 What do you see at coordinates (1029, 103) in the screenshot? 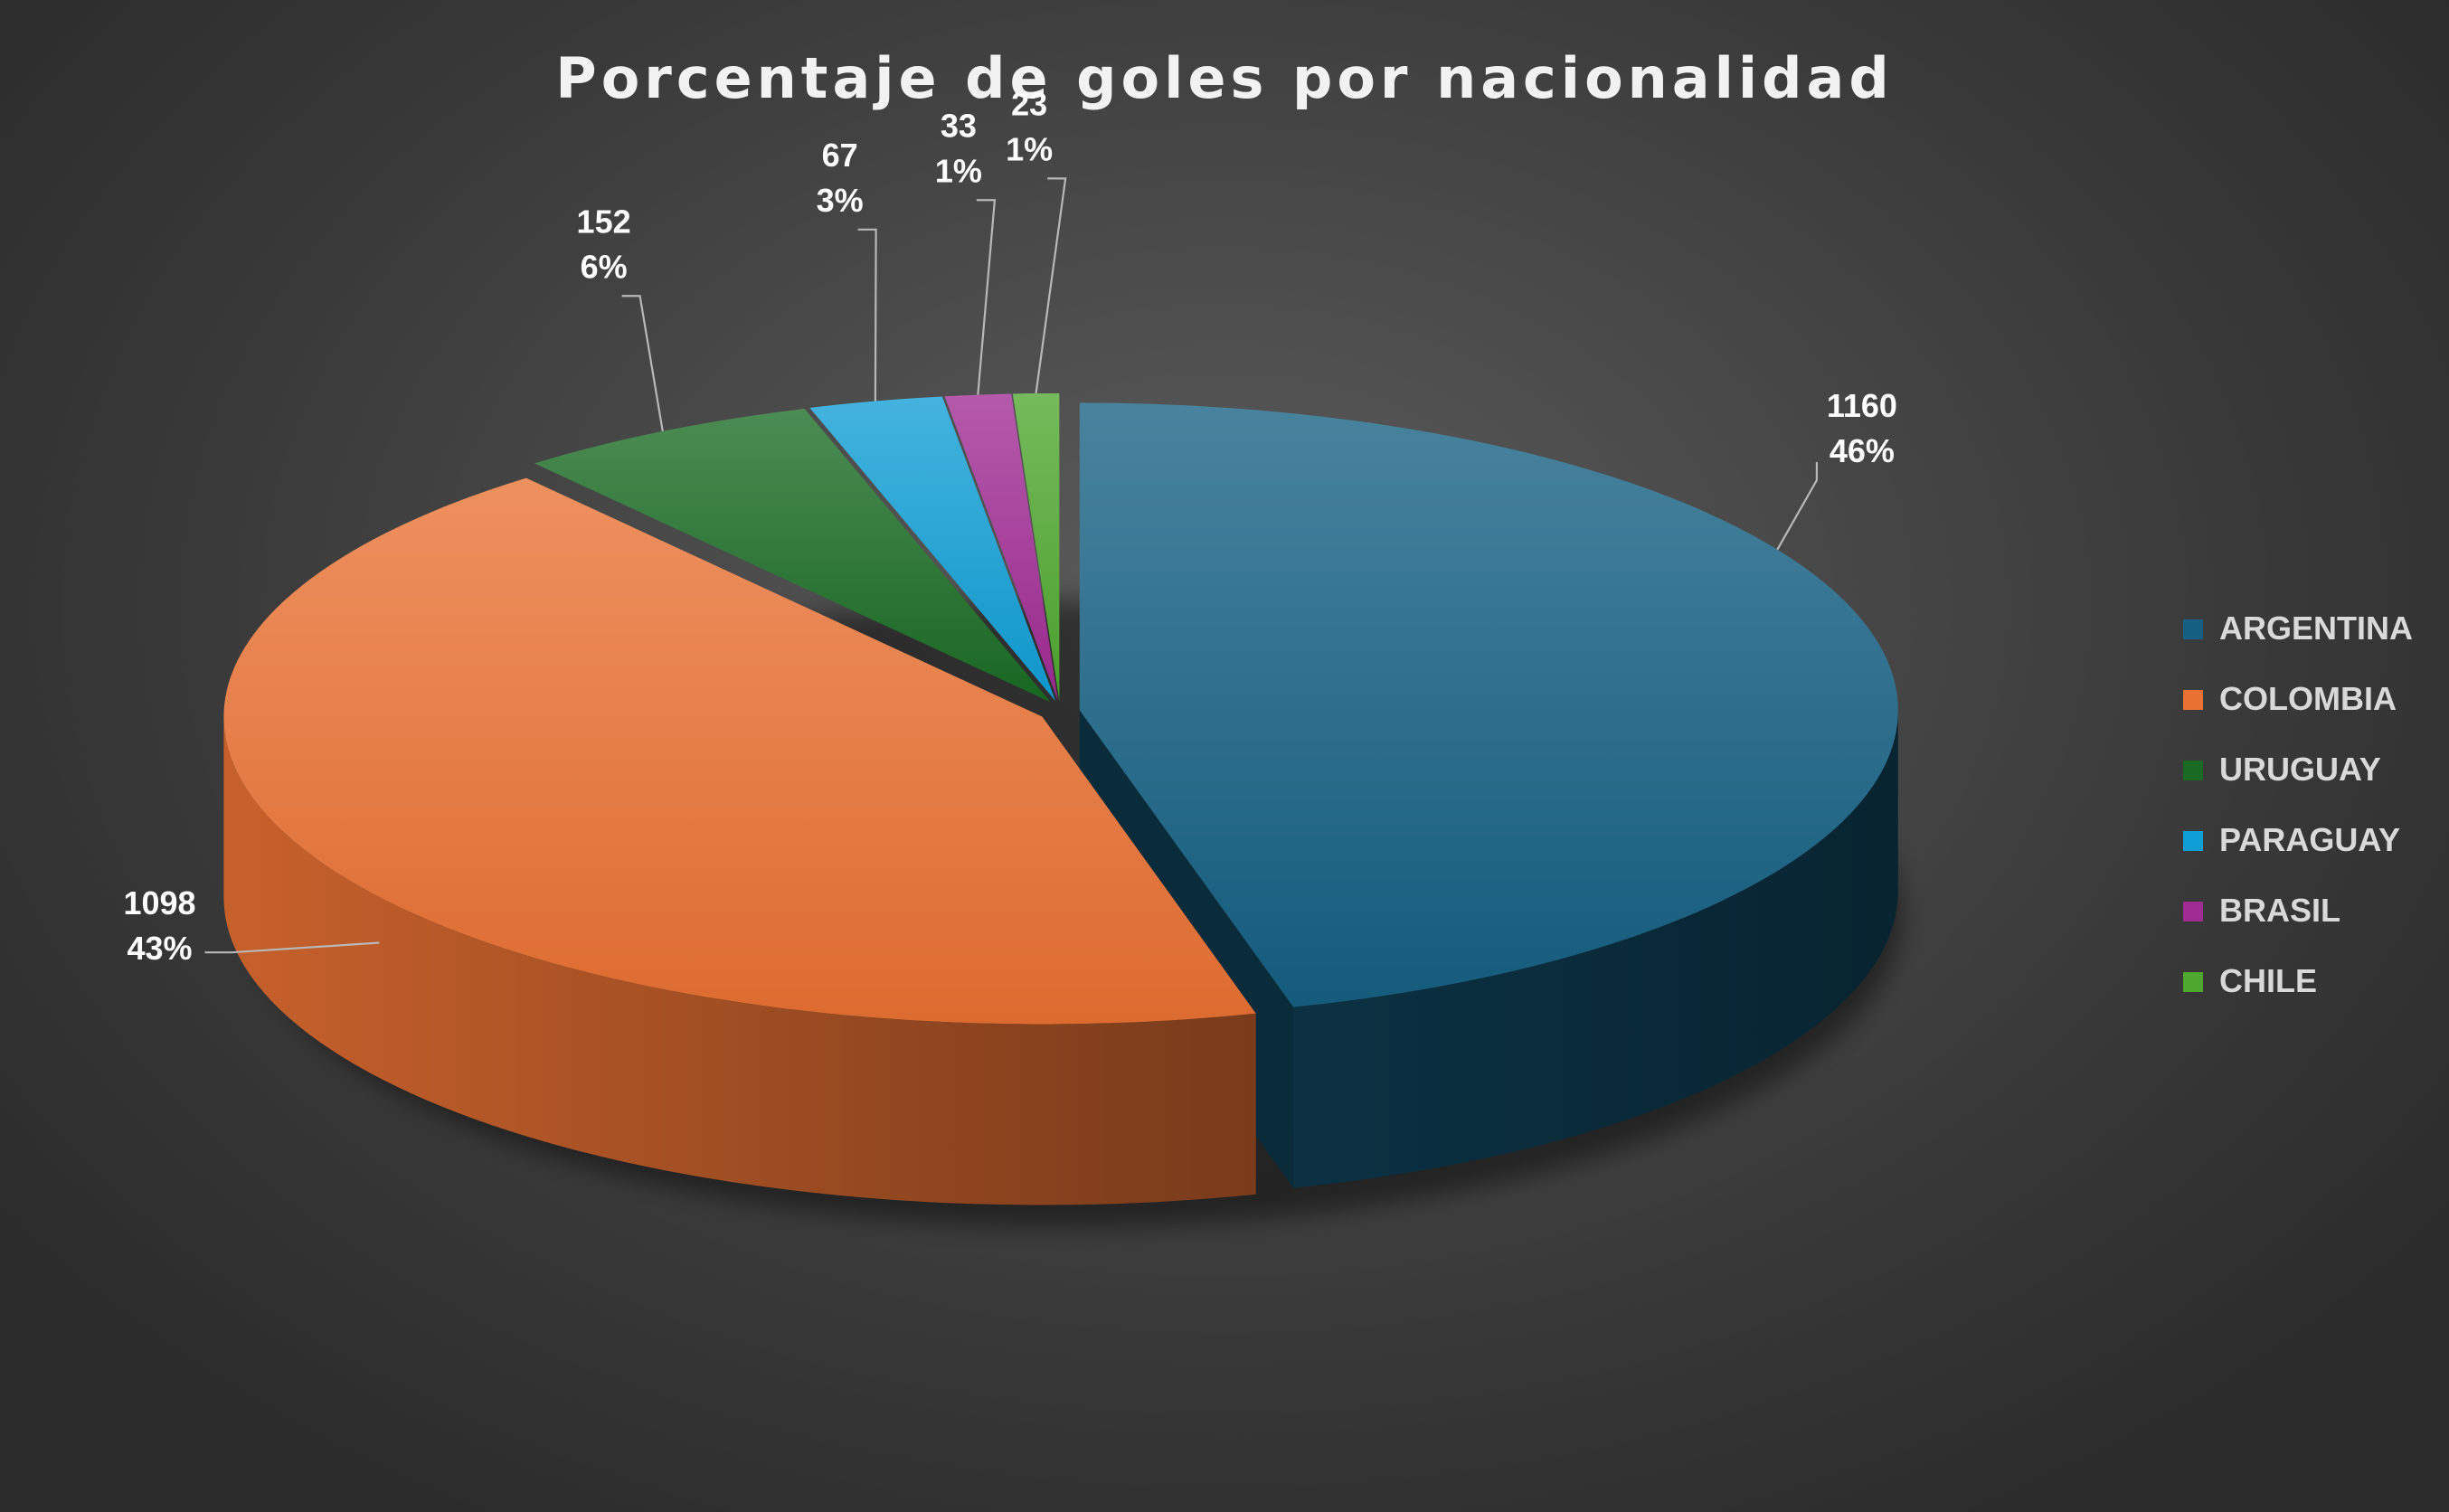
I see `data-label-value: 23` at bounding box center [1029, 103].